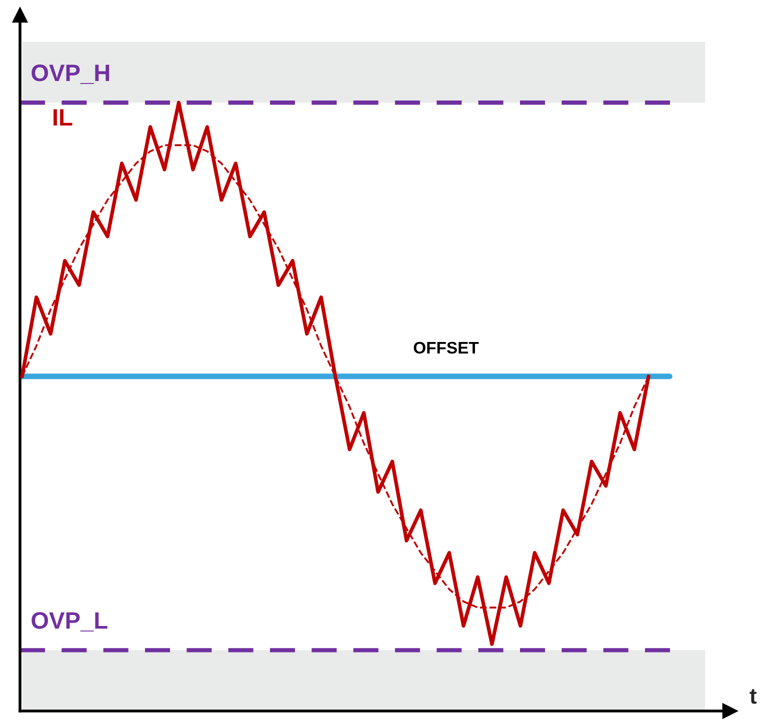 The height and width of the screenshot is (727, 765). What do you see at coordinates (70, 622) in the screenshot?
I see `ref-line-label: OVP_L` at bounding box center [70, 622].